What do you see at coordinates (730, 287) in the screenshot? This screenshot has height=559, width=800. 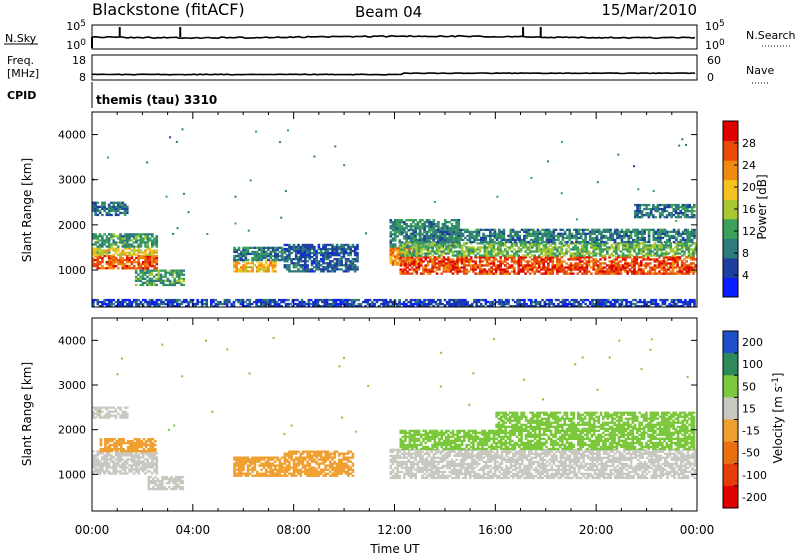 I see `colorbar-swatch` at bounding box center [730, 287].